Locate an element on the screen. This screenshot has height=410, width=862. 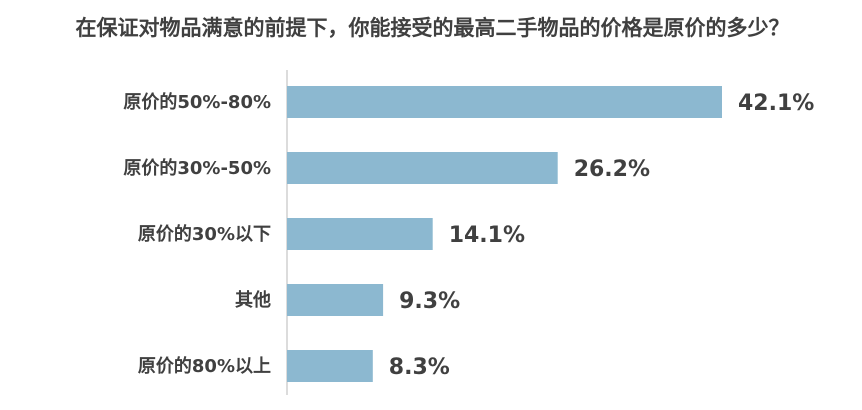
chart-title: 在保证对物品满意的前提下，你能接受的最高二手物品的价格是原价的多少？ is located at coordinates (432, 28).